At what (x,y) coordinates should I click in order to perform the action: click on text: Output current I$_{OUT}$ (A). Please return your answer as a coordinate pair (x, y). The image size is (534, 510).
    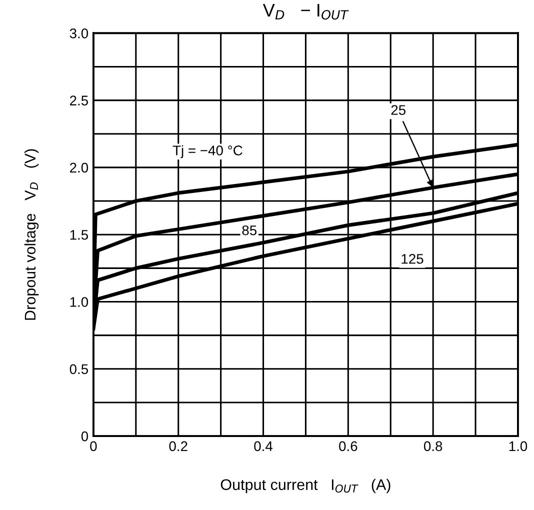
    Looking at the image, I should click on (305, 486).